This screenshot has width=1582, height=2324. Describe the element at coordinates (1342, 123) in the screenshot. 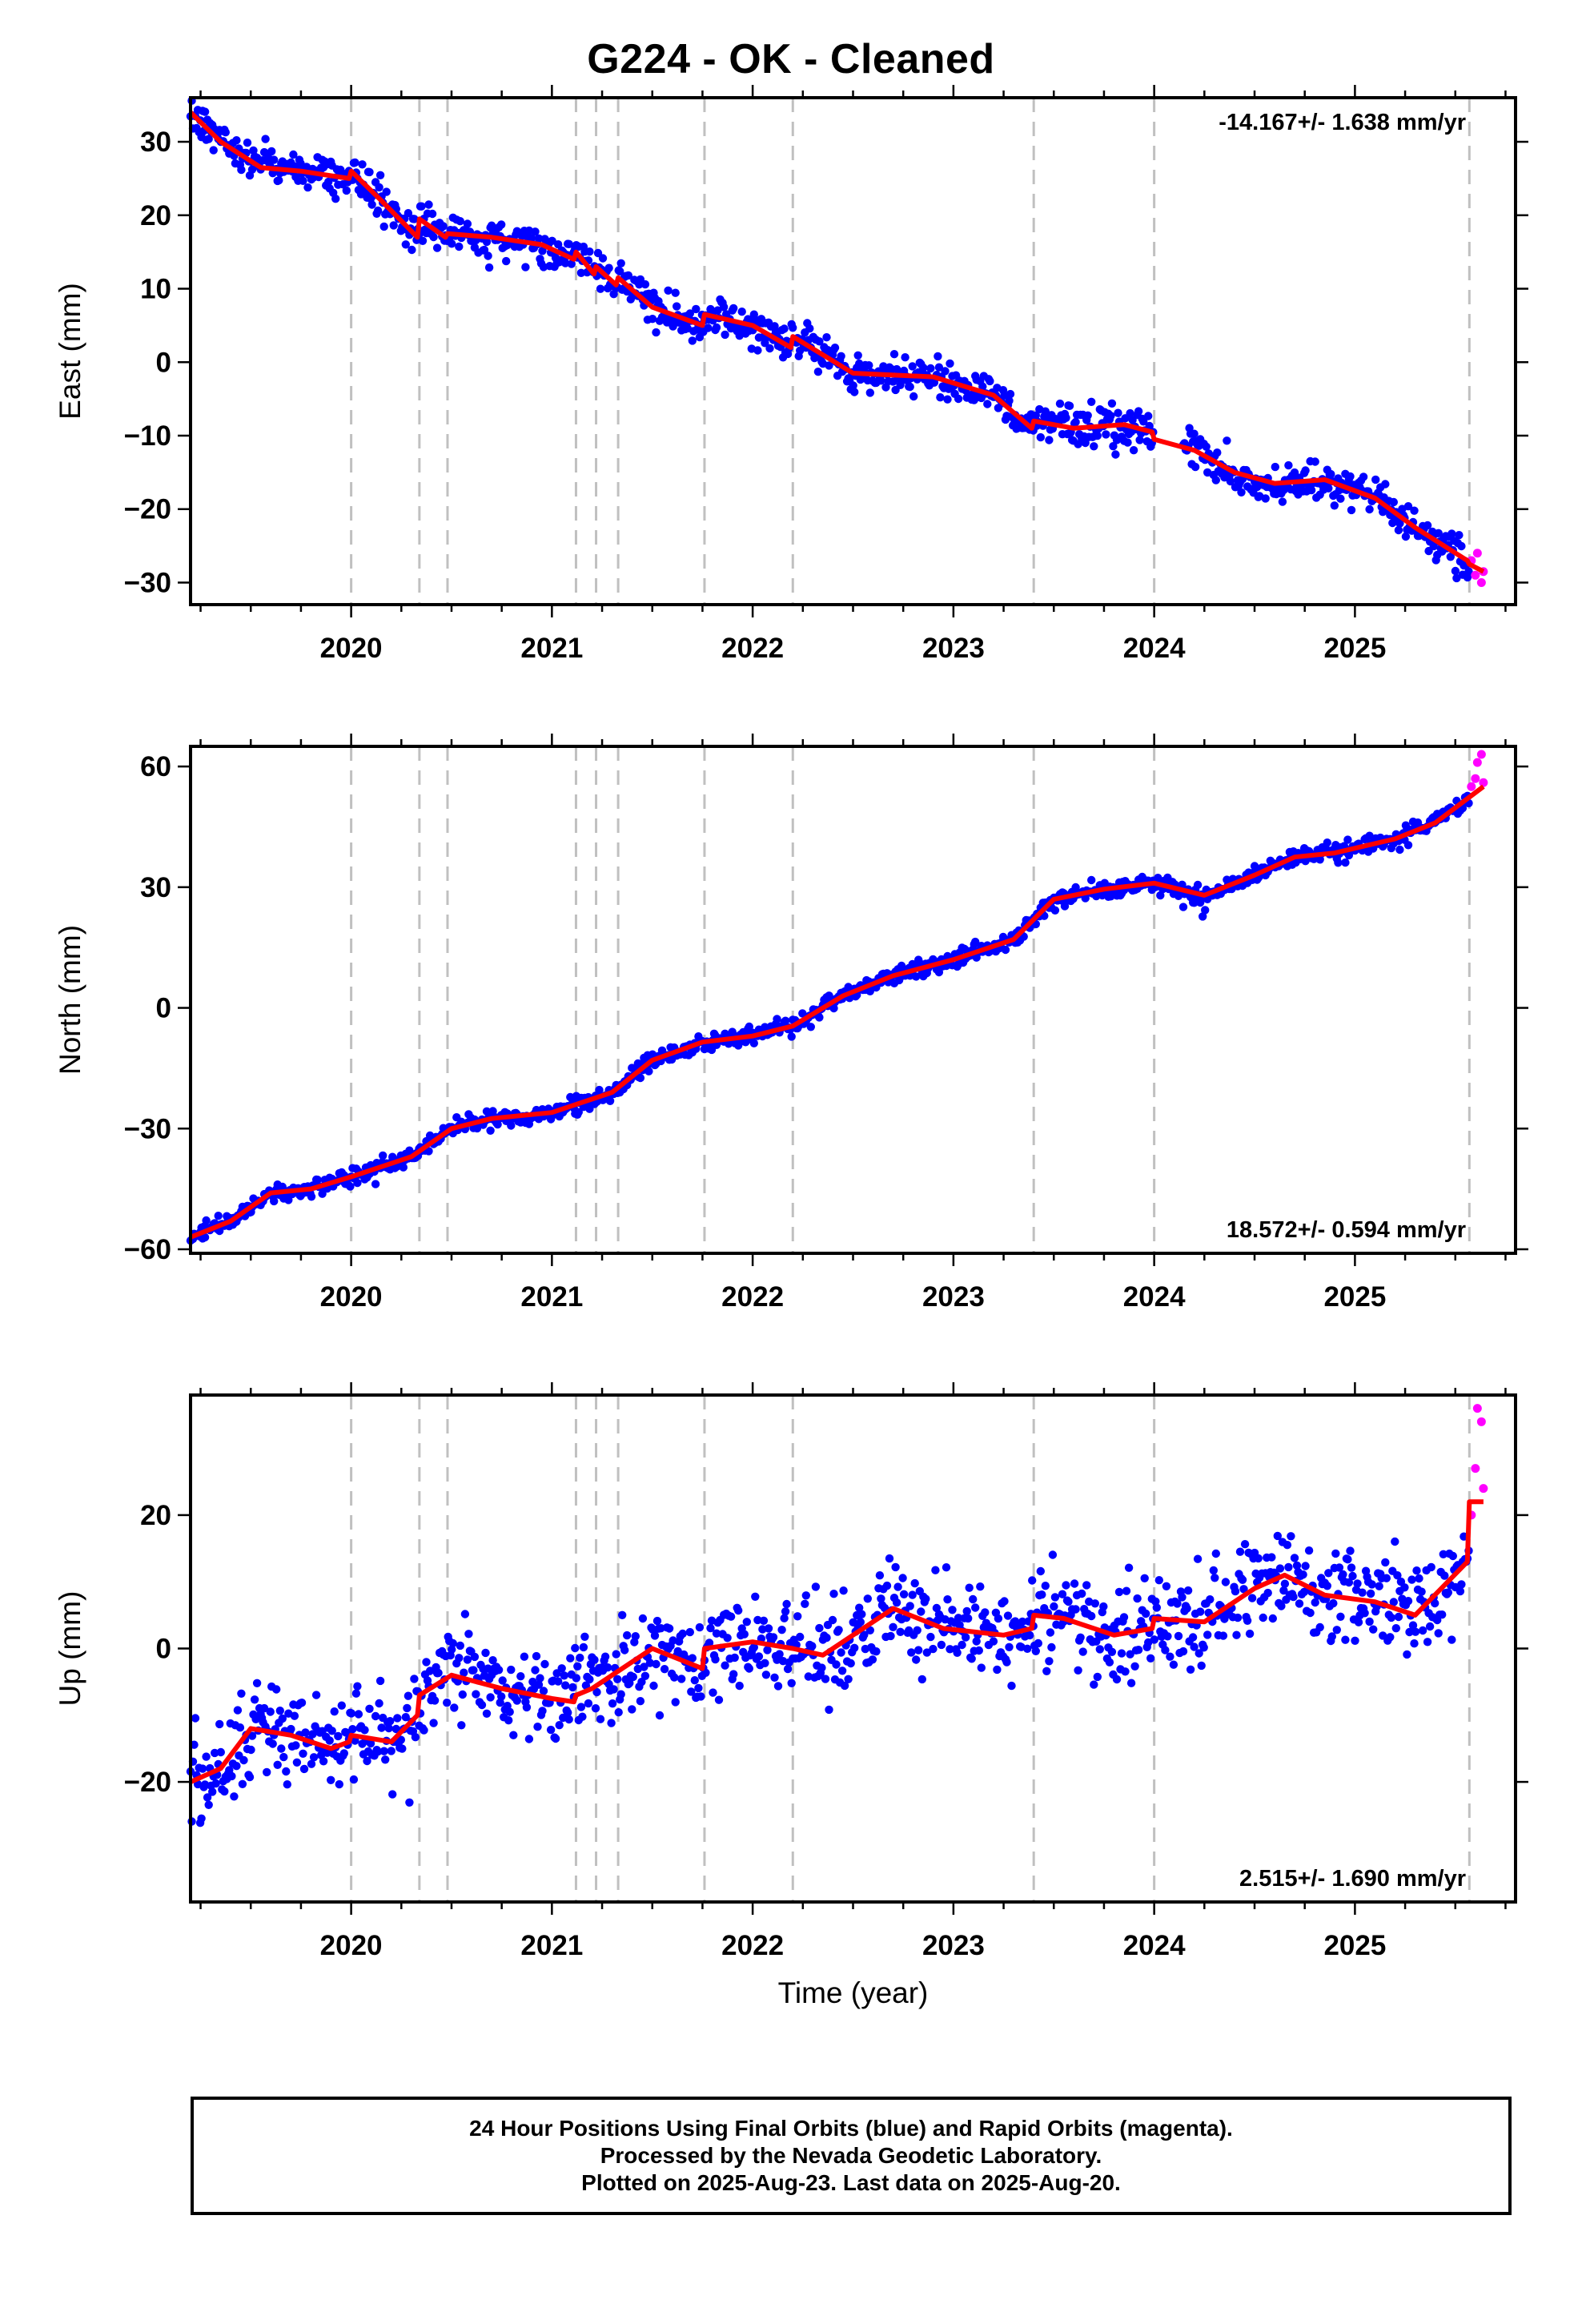

I see `velocity-label: -14.167+/- 1.638 mm/yr` at that location.